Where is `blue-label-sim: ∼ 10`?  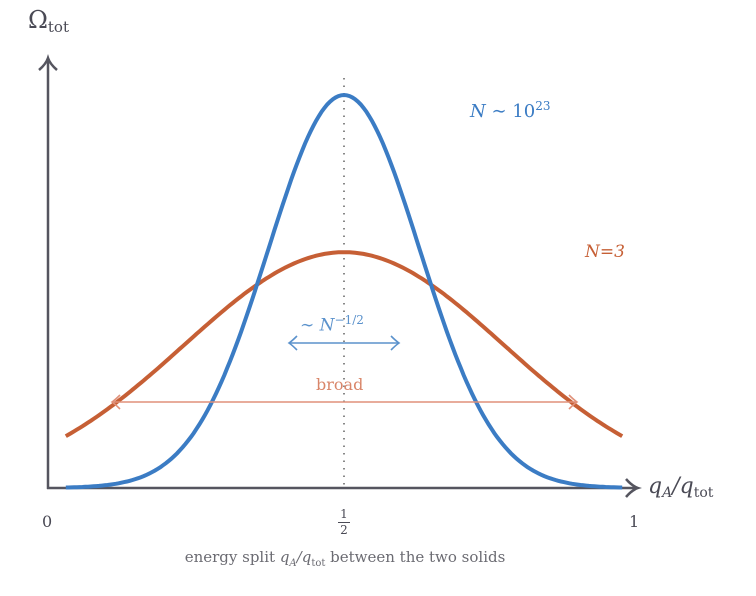
blue-label-sim: ∼ 10 is located at coordinates (510, 111).